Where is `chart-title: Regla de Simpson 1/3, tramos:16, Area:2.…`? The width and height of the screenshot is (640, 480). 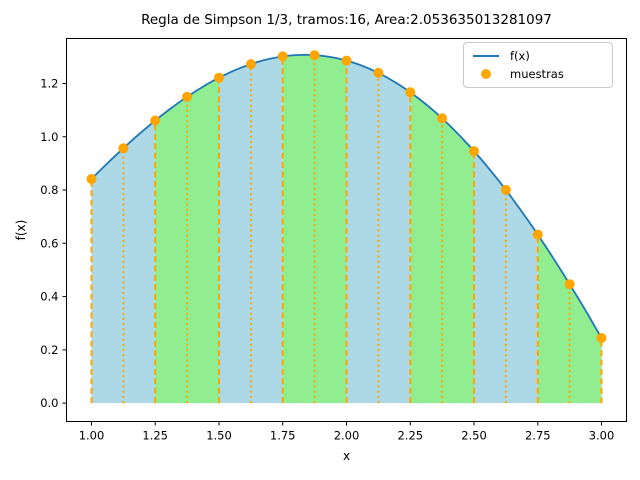
chart-title: Regla de Simpson 1/3, tramos:16, Area:2.… is located at coordinates (346, 20).